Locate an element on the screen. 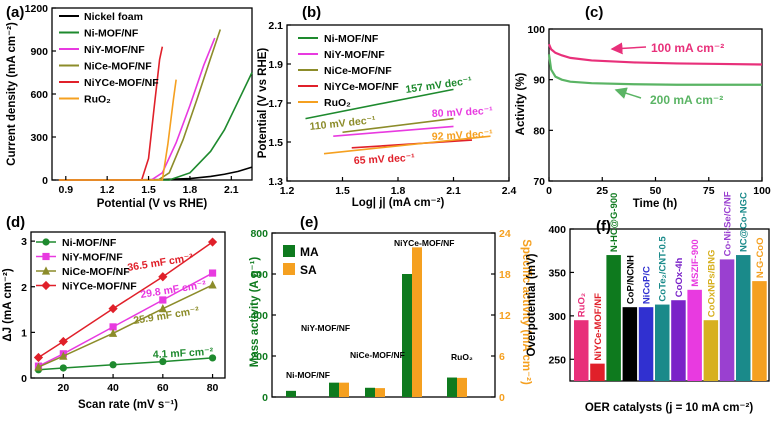  y-tick-label: 0 is located at coordinates (502, 398).